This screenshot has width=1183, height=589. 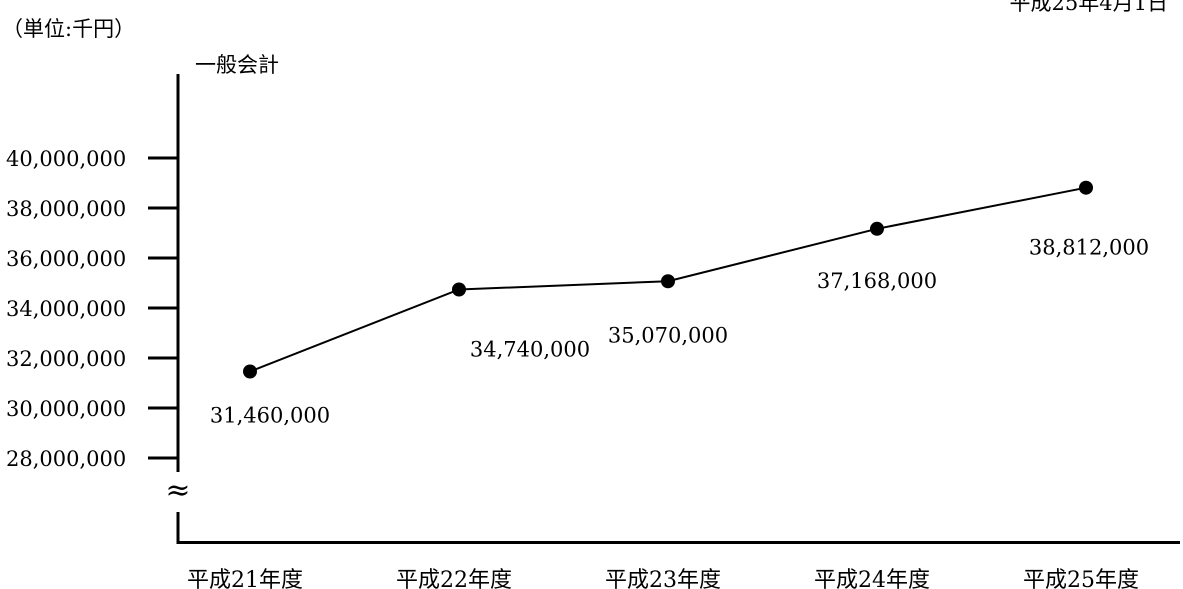 I want to click on series-label: 一般会計, so click(x=237, y=65).